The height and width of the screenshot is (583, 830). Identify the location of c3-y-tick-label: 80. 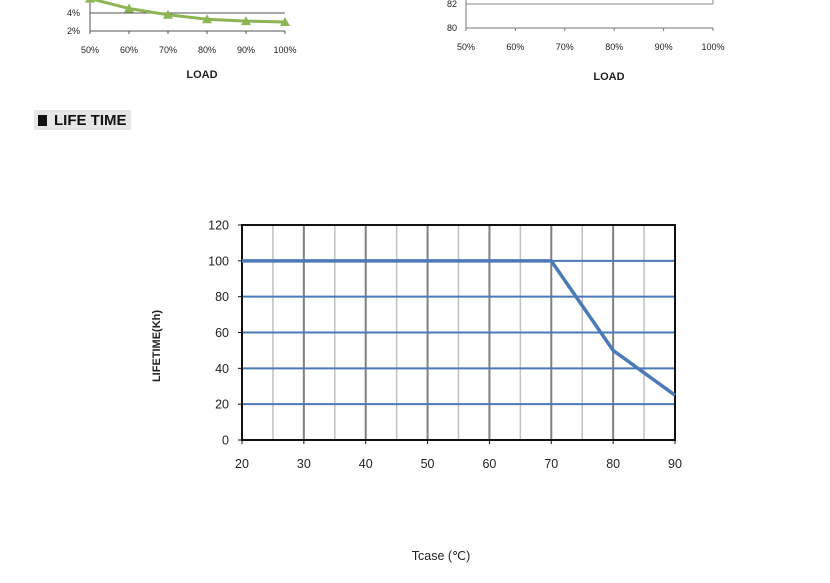
(222, 297).